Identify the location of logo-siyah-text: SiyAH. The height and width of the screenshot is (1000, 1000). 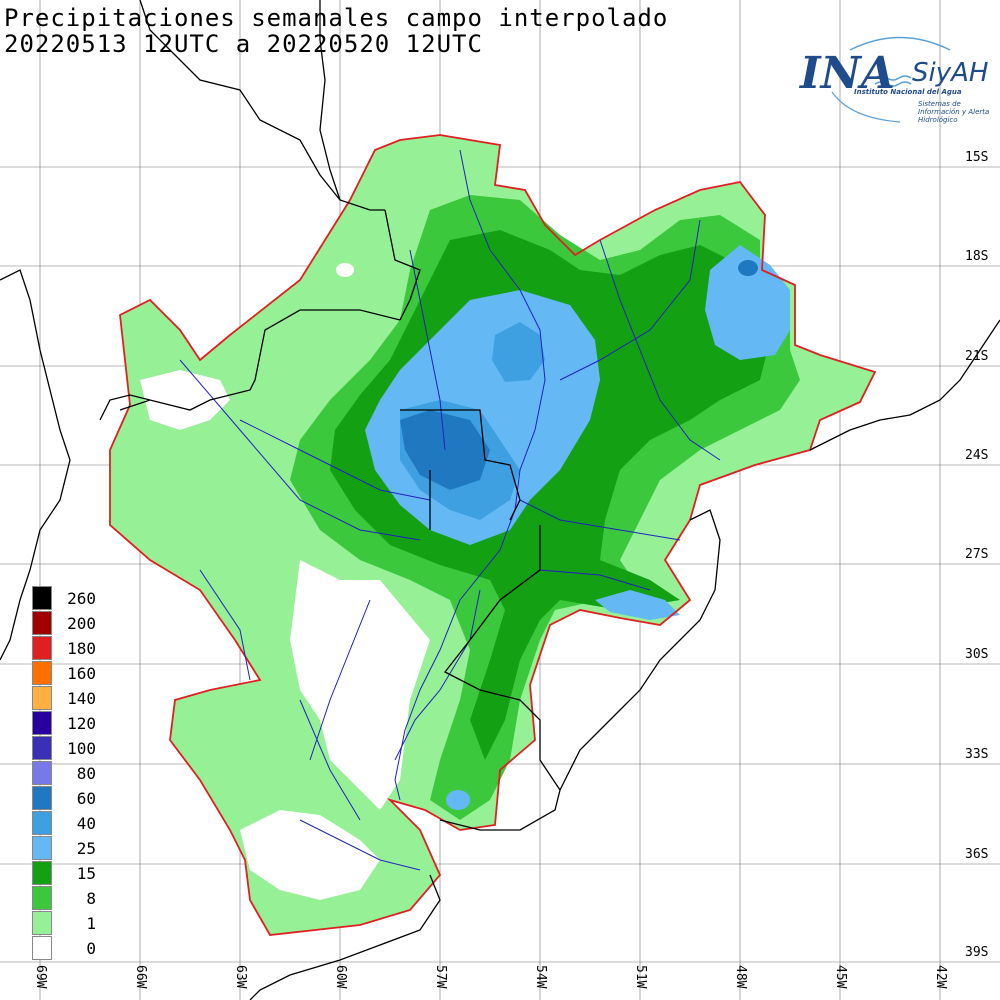
(950, 73).